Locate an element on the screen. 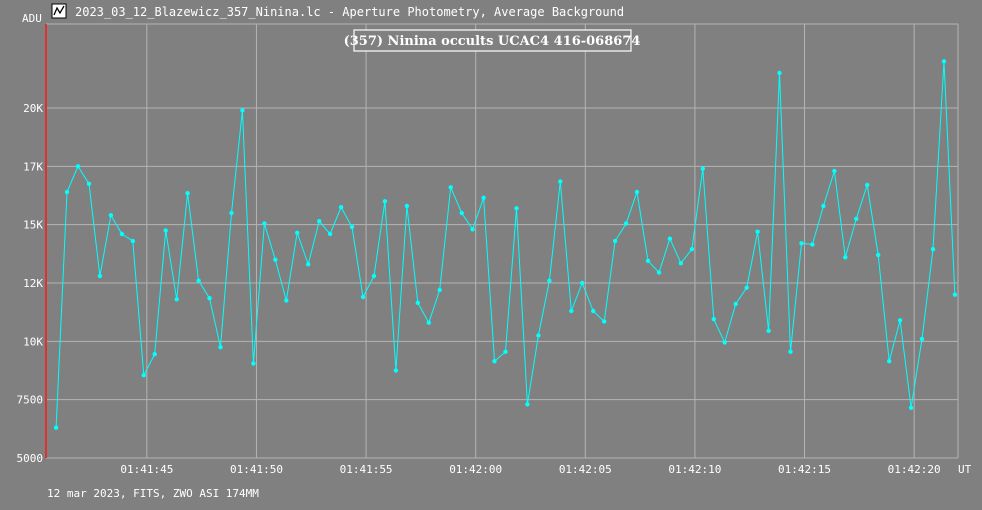  x-tick-label: 01:42:20 is located at coordinates (914, 469).